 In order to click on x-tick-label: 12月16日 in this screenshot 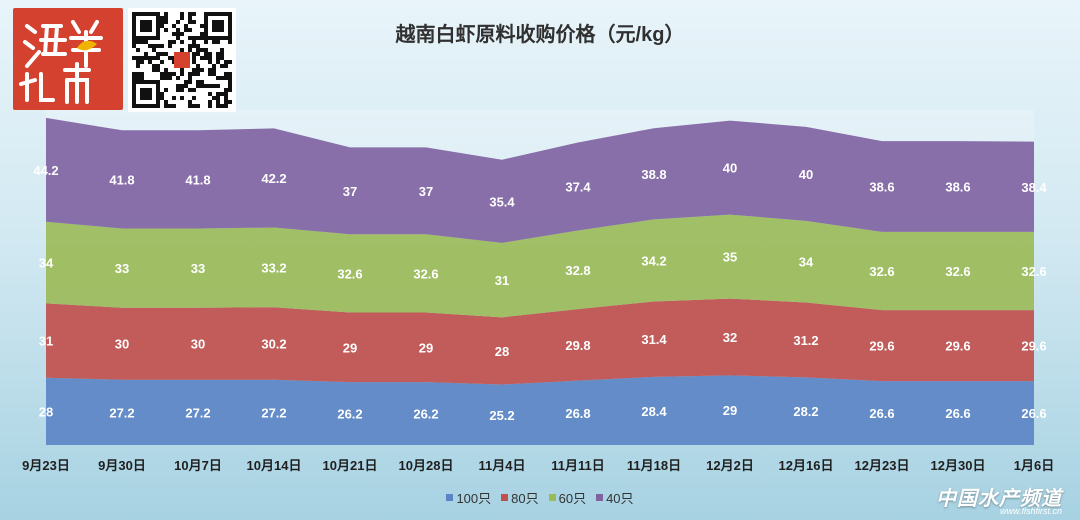, I will do `click(806, 465)`.